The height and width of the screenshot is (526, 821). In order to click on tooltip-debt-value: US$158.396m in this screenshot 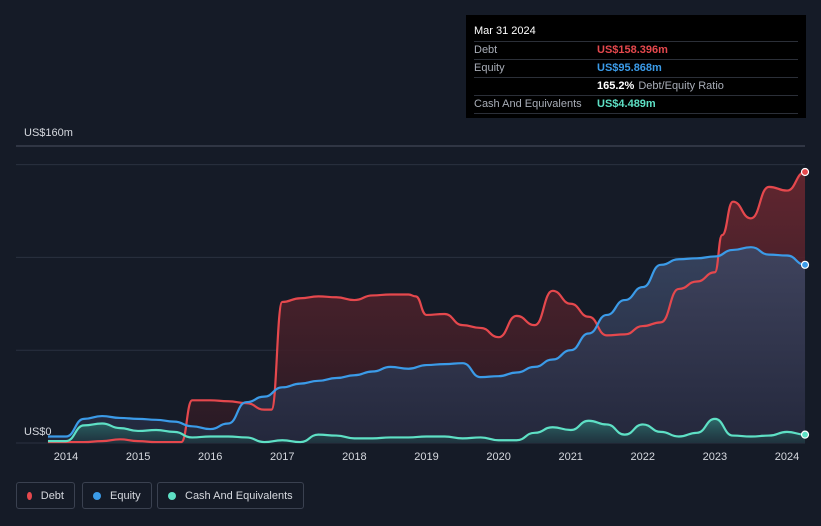, I will do `click(632, 50)`.